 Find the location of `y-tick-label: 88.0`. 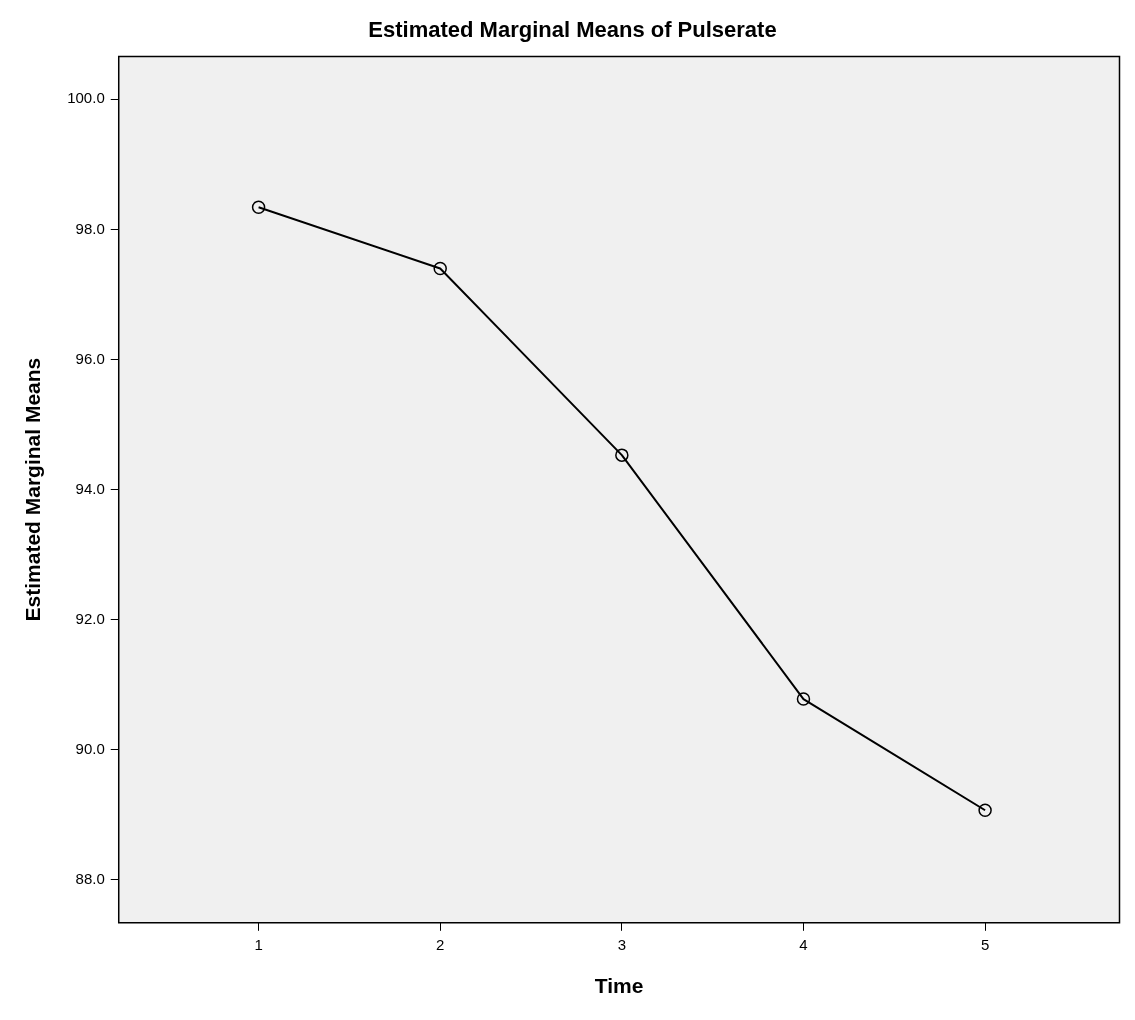

y-tick-label: 88.0 is located at coordinates (90, 879).